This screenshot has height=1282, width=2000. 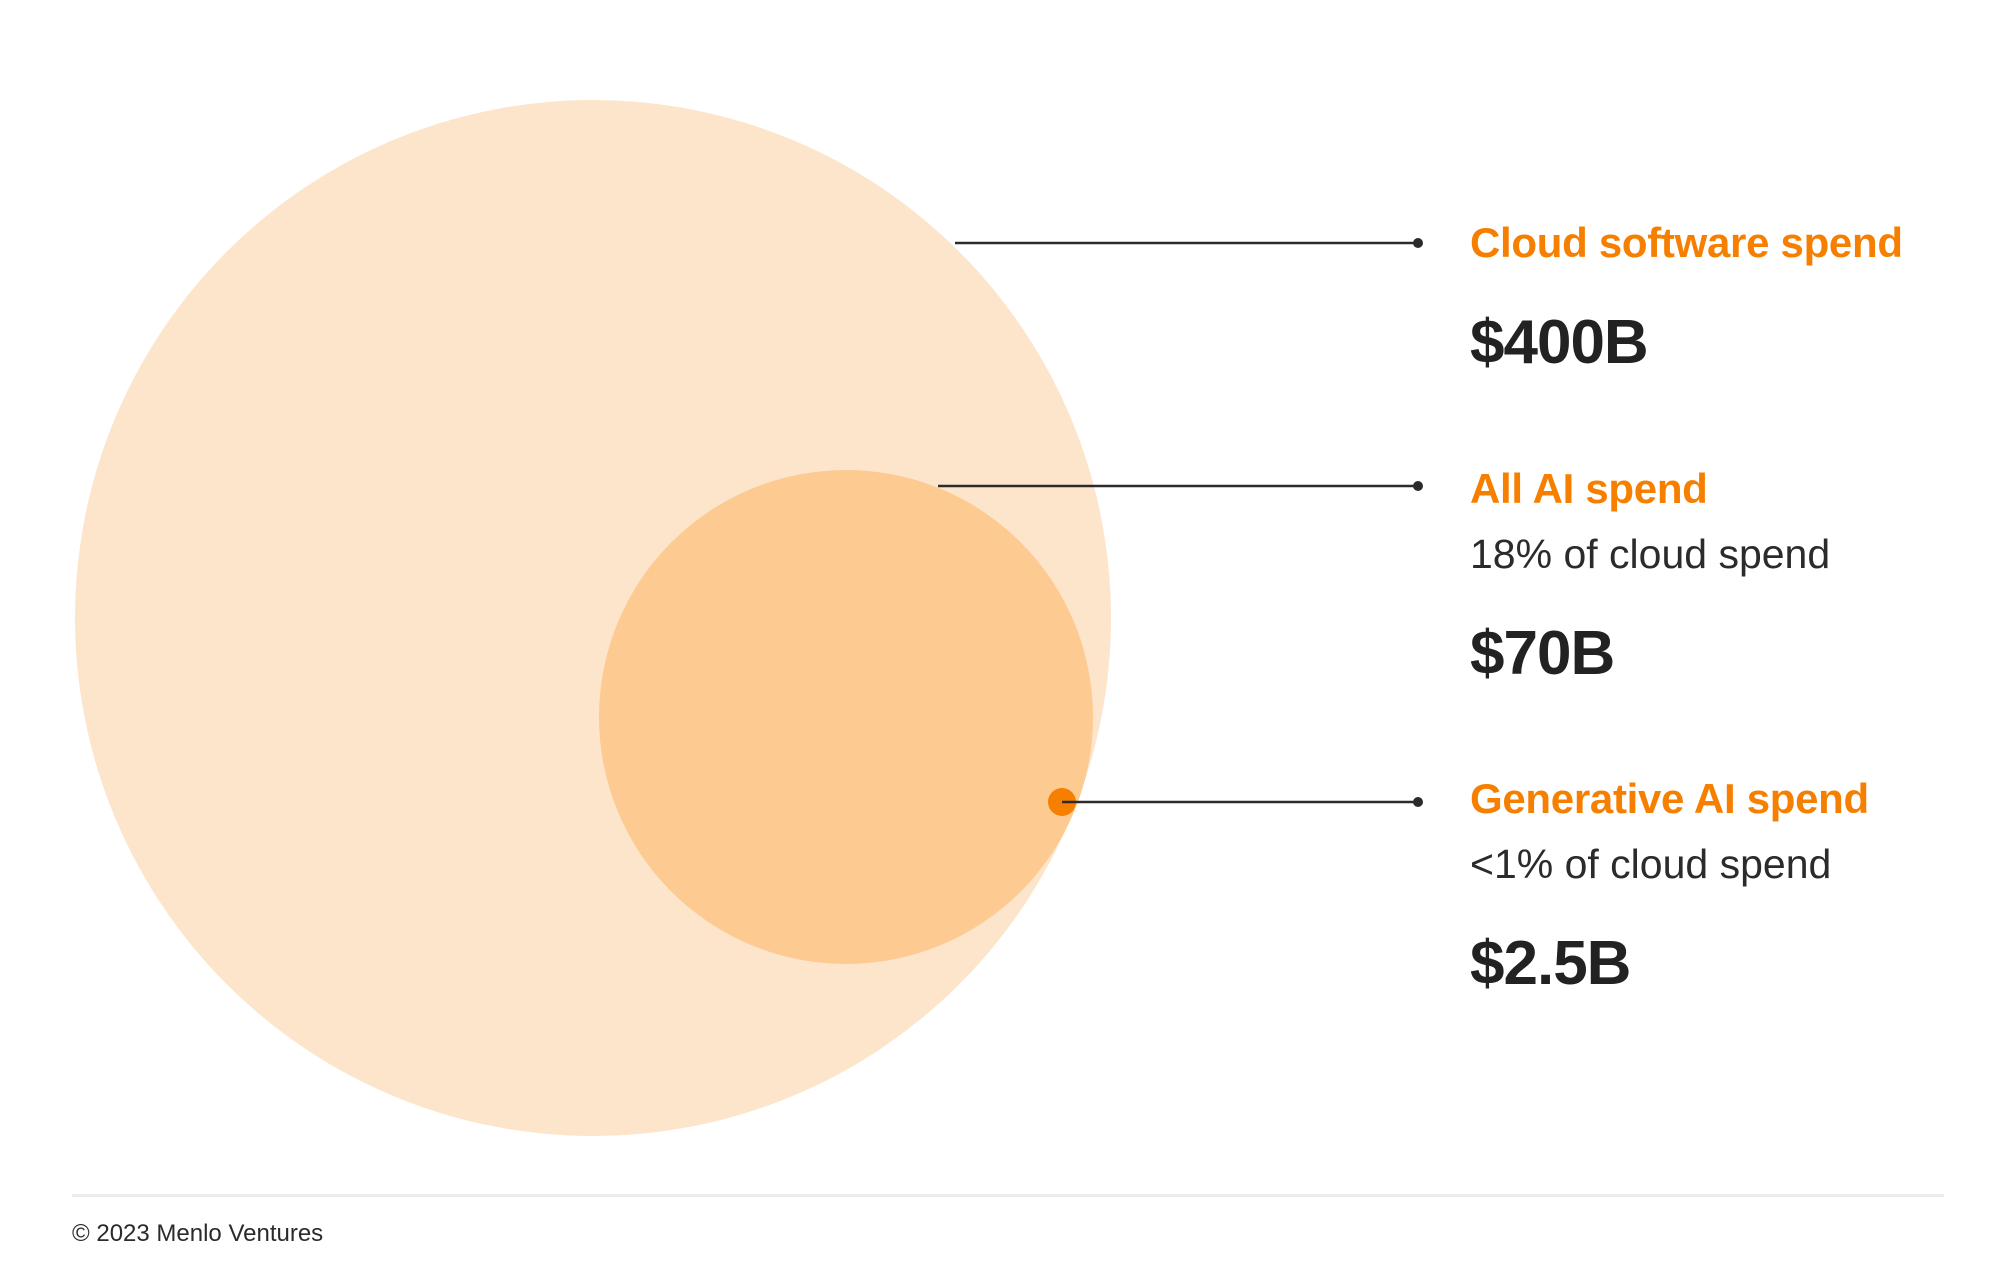 I want to click on footer-divider, so click(x=1008, y=1195).